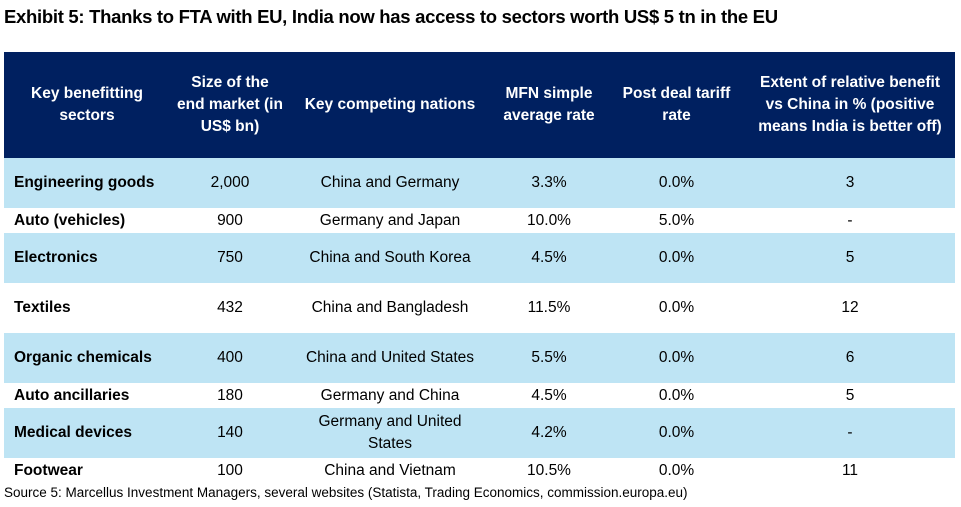 The image size is (961, 507). Describe the element at coordinates (549, 358) in the screenshot. I see `cell-mfn: 5.5%` at that location.